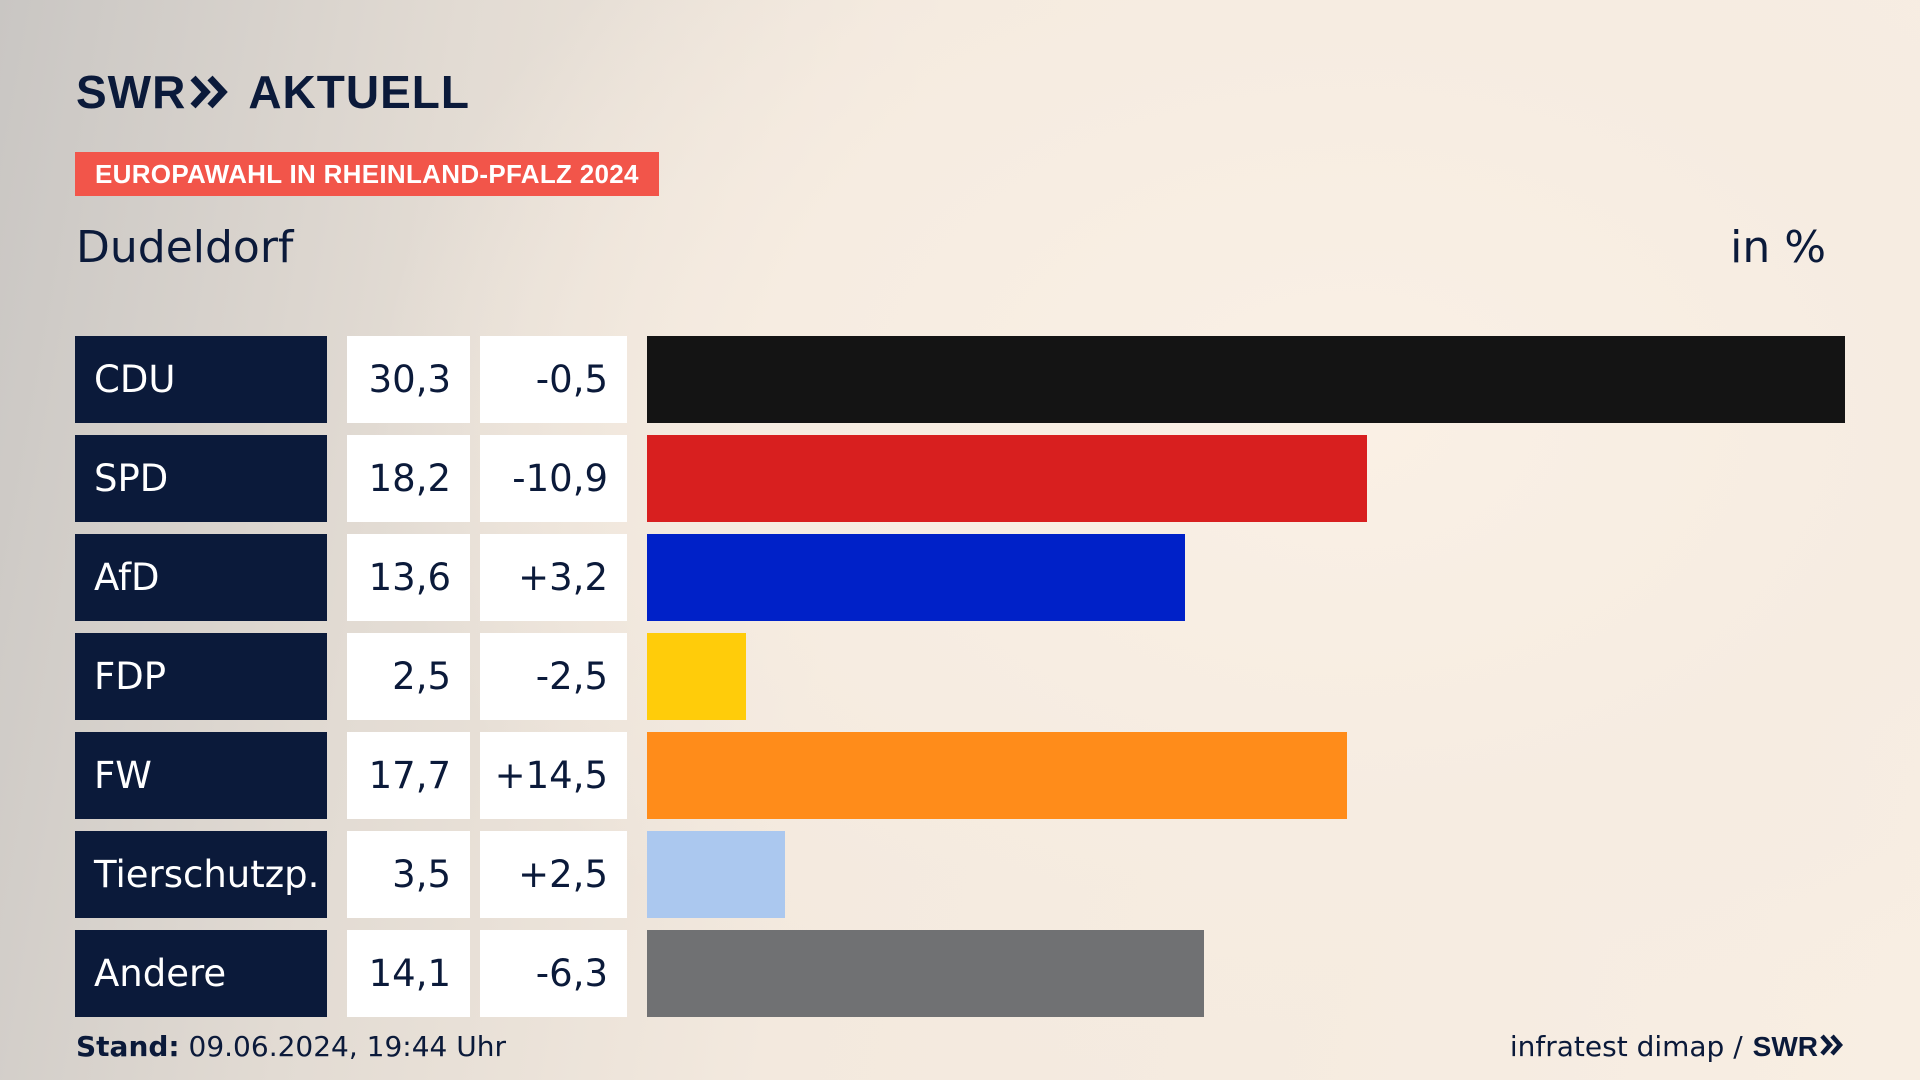  Describe the element at coordinates (210, 92) in the screenshot. I see `double-chevron-icon` at that location.